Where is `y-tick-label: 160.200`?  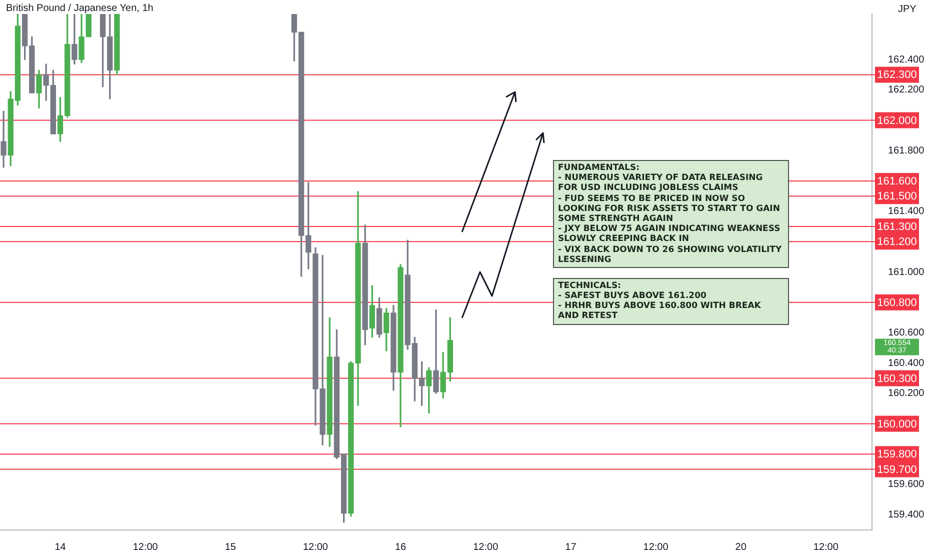 y-tick-label: 160.200 is located at coordinates (906, 394).